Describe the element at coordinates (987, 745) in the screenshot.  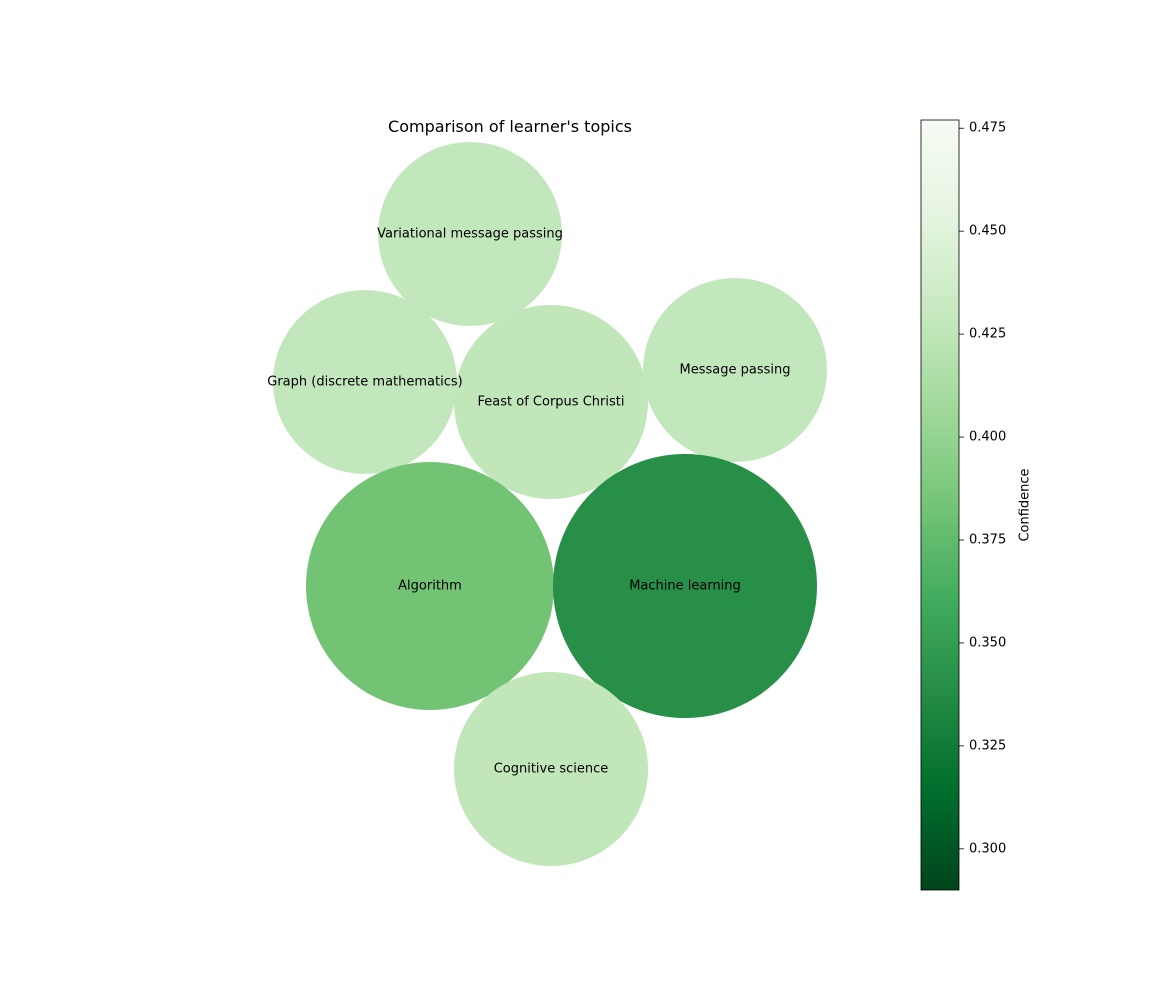
I see `colorbar-tick-label: 0.325` at that location.